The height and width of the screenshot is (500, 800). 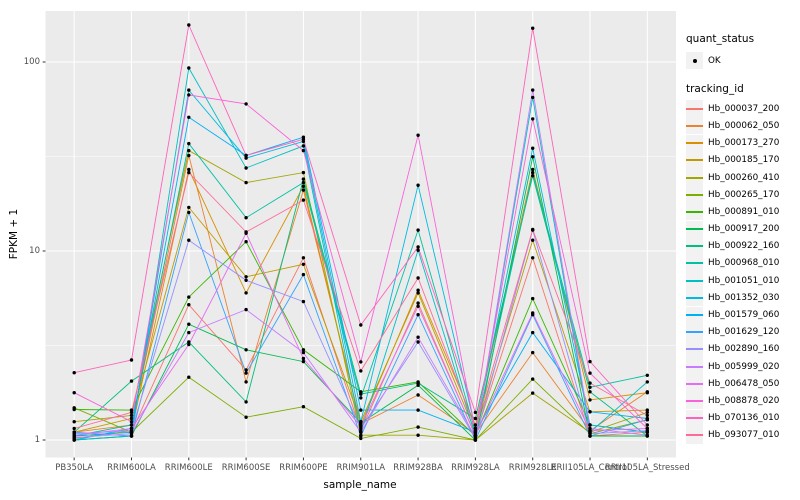 What do you see at coordinates (744, 280) in the screenshot?
I see `legend-item-label: Hb_001051_010` at bounding box center [744, 280].